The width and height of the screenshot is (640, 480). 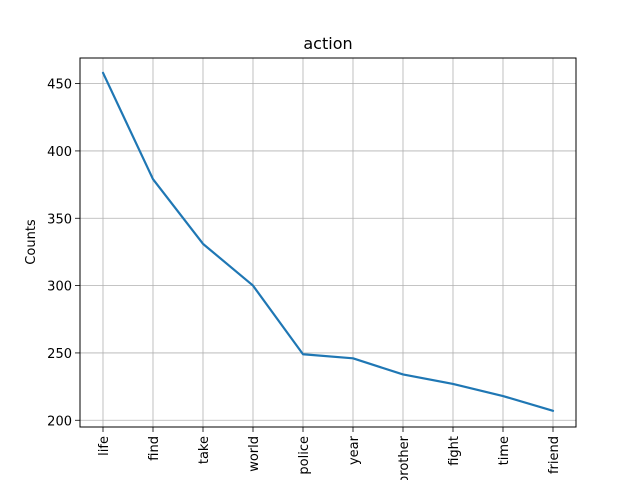 What do you see at coordinates (59, 85) in the screenshot?
I see `y-tick-label: 450` at bounding box center [59, 85].